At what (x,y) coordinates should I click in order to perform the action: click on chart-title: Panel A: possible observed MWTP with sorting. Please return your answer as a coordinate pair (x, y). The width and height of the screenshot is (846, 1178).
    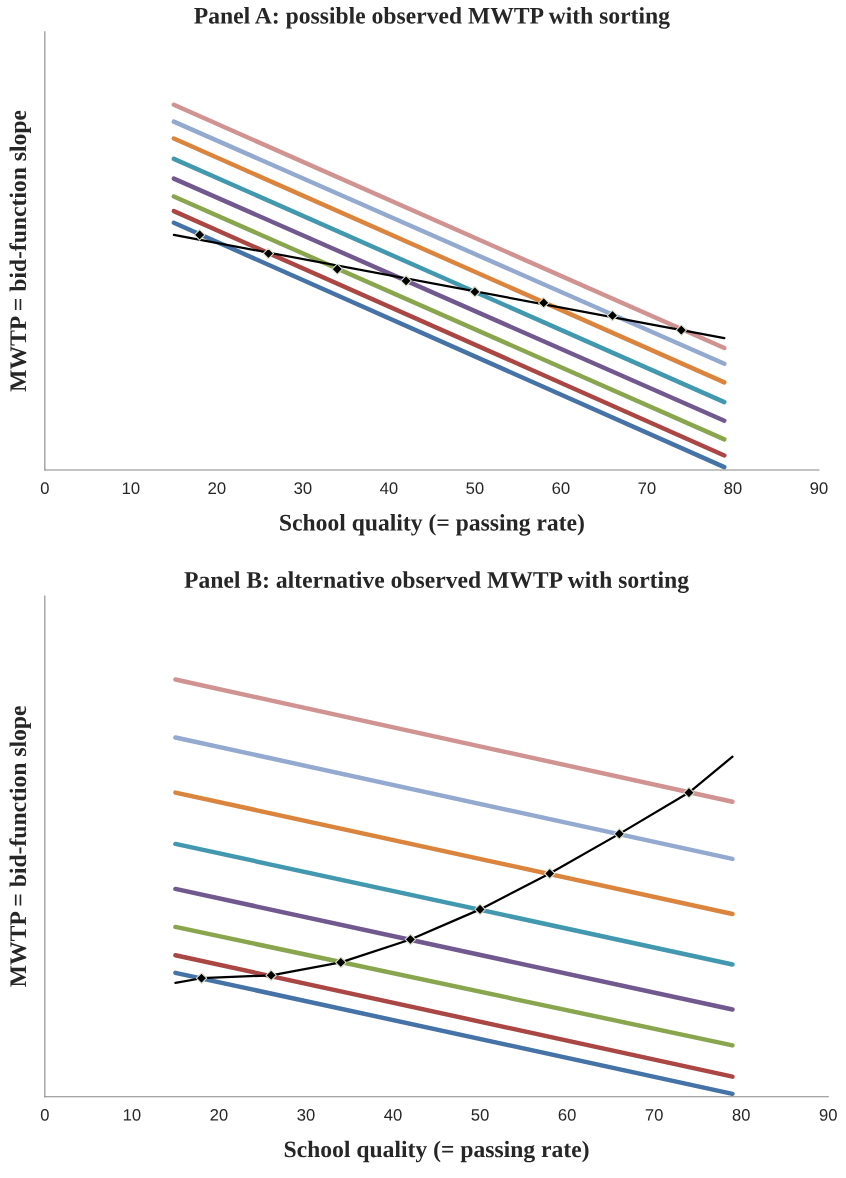
    Looking at the image, I should click on (432, 18).